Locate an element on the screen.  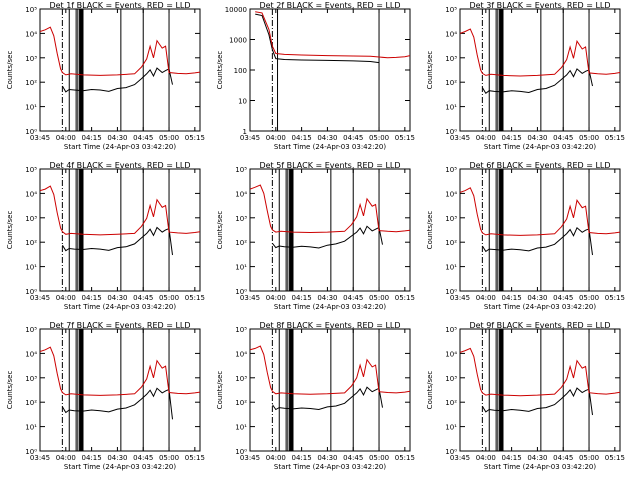
panel-title: Det 2f BLACK = Events, RED = LLD is located at coordinates (329, 5).